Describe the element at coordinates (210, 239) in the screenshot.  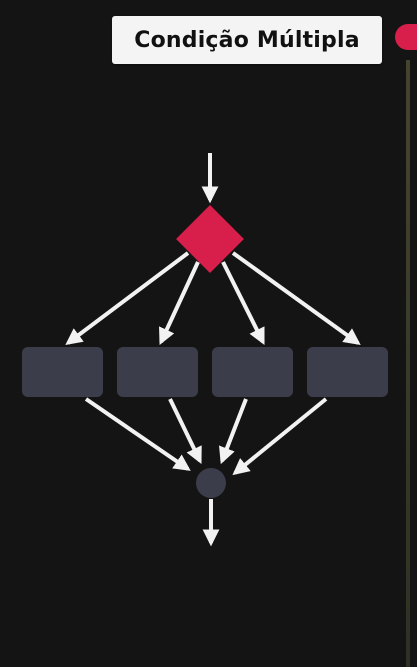
I see `decision-diamond` at that location.